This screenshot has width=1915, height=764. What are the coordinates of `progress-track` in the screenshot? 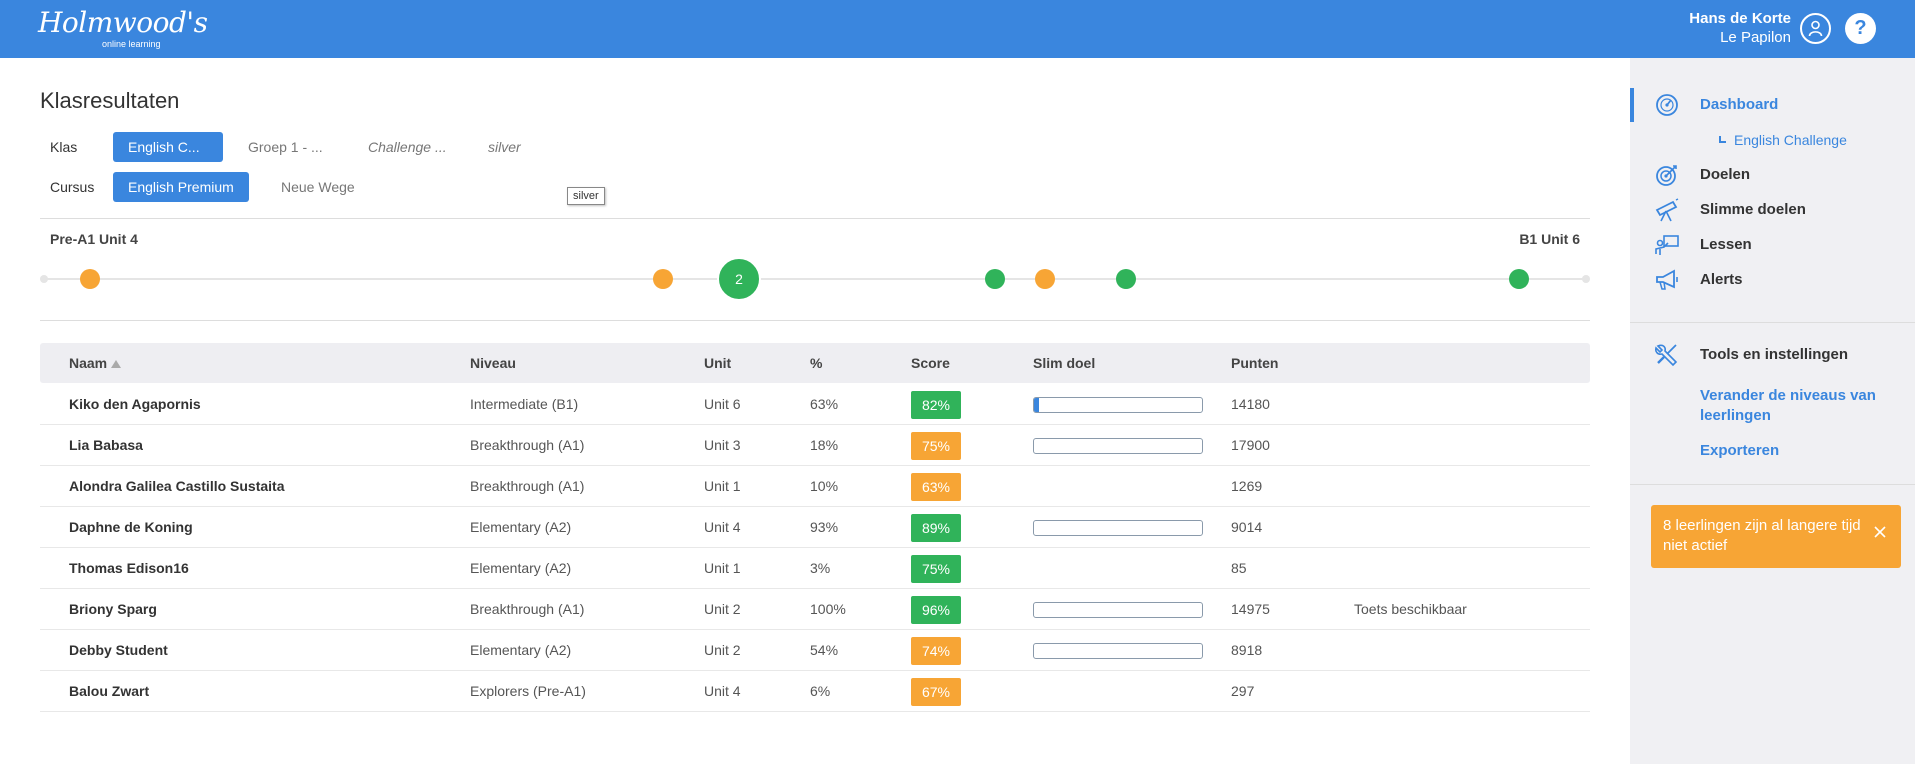 It's located at (815, 279).